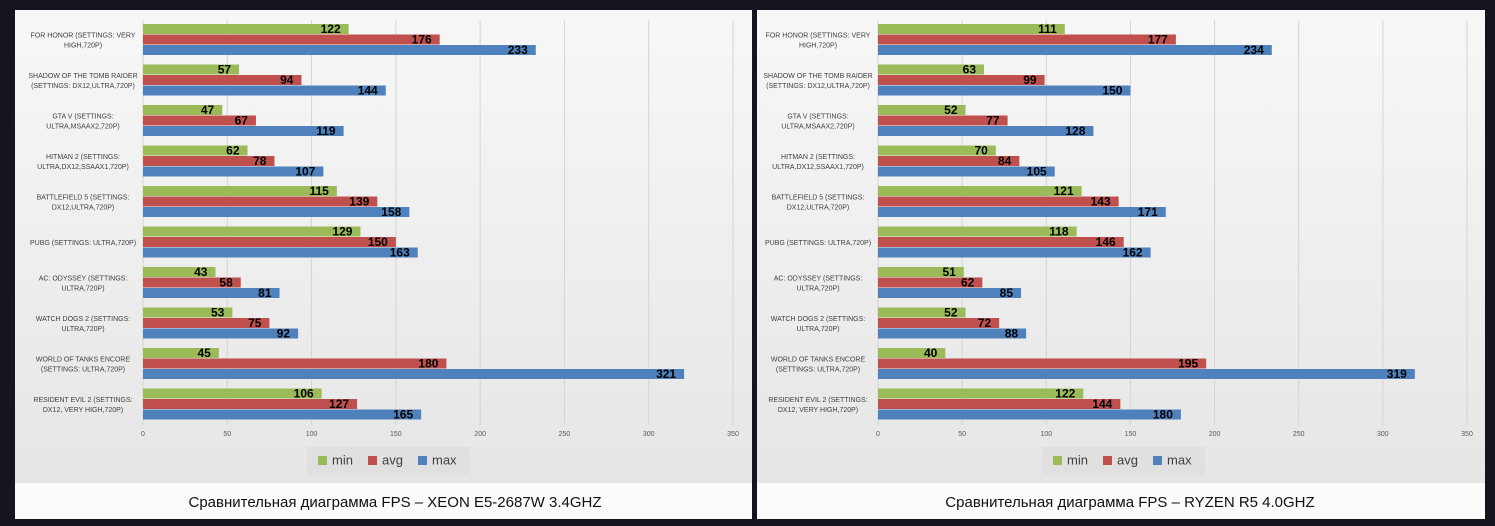 This screenshot has width=1495, height=526. What do you see at coordinates (400, 252) in the screenshot?
I see `value-label: 163` at bounding box center [400, 252].